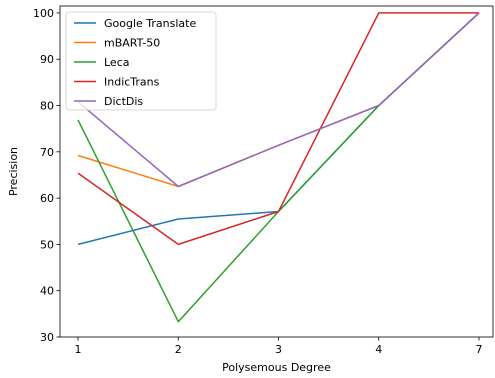 The image size is (495, 378). Describe the element at coordinates (13, 171) in the screenshot. I see `y-axis-label: Precision` at that location.